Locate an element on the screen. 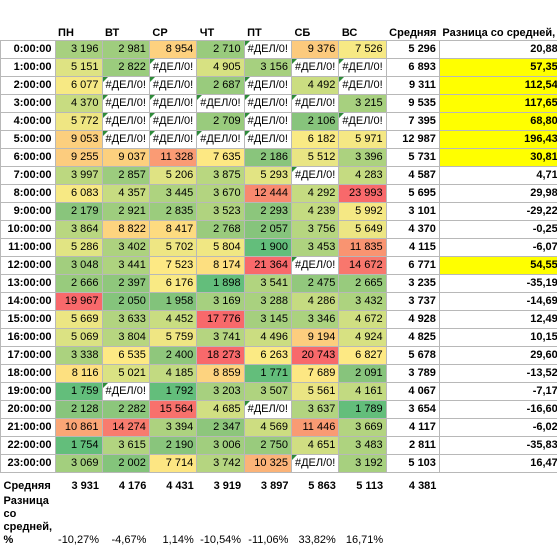  row-diff-percent: 68,80% is located at coordinates (498, 122).